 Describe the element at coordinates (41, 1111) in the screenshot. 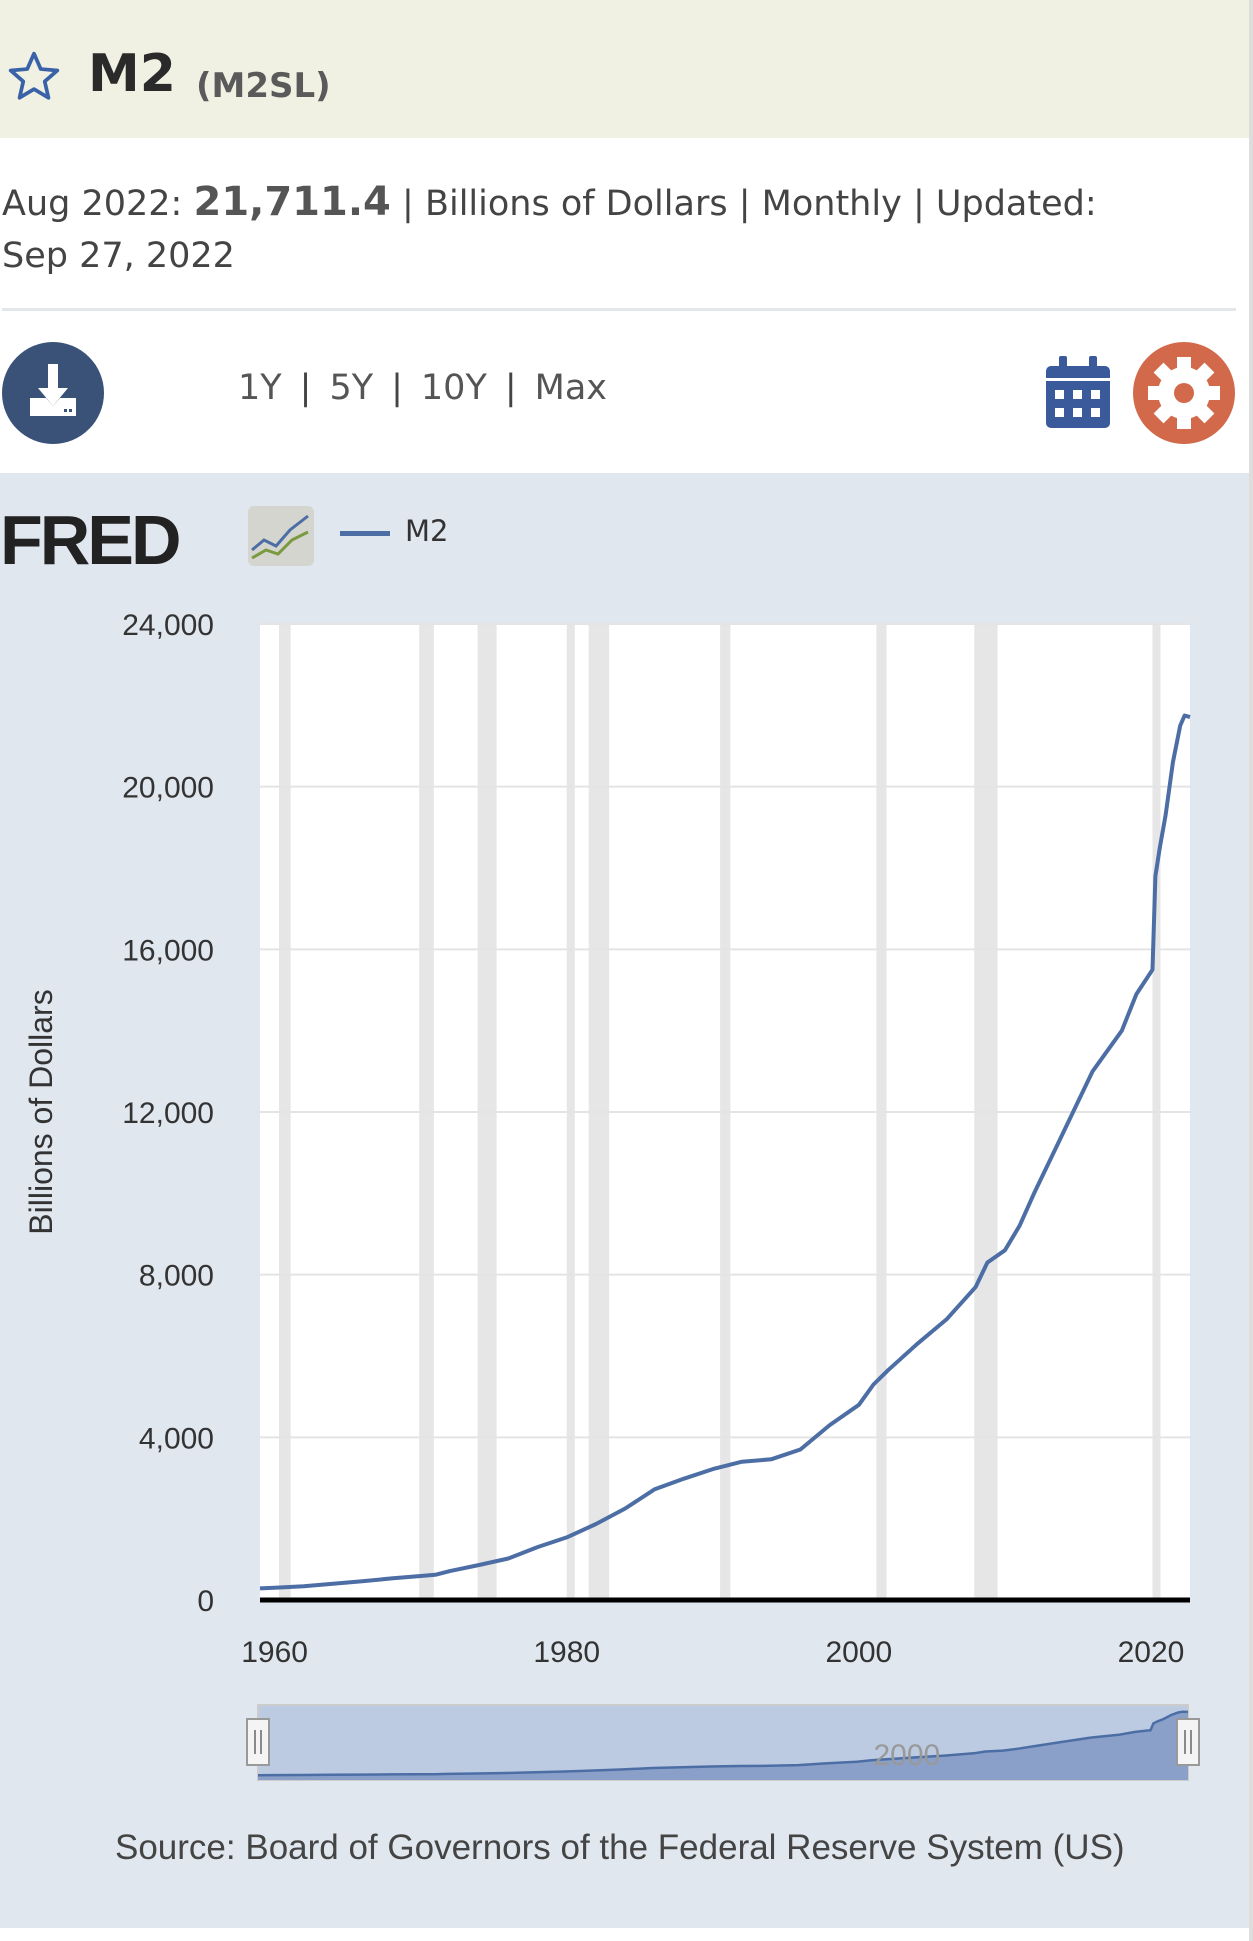

I see `y-axis-label: Billions of Dollars` at that location.